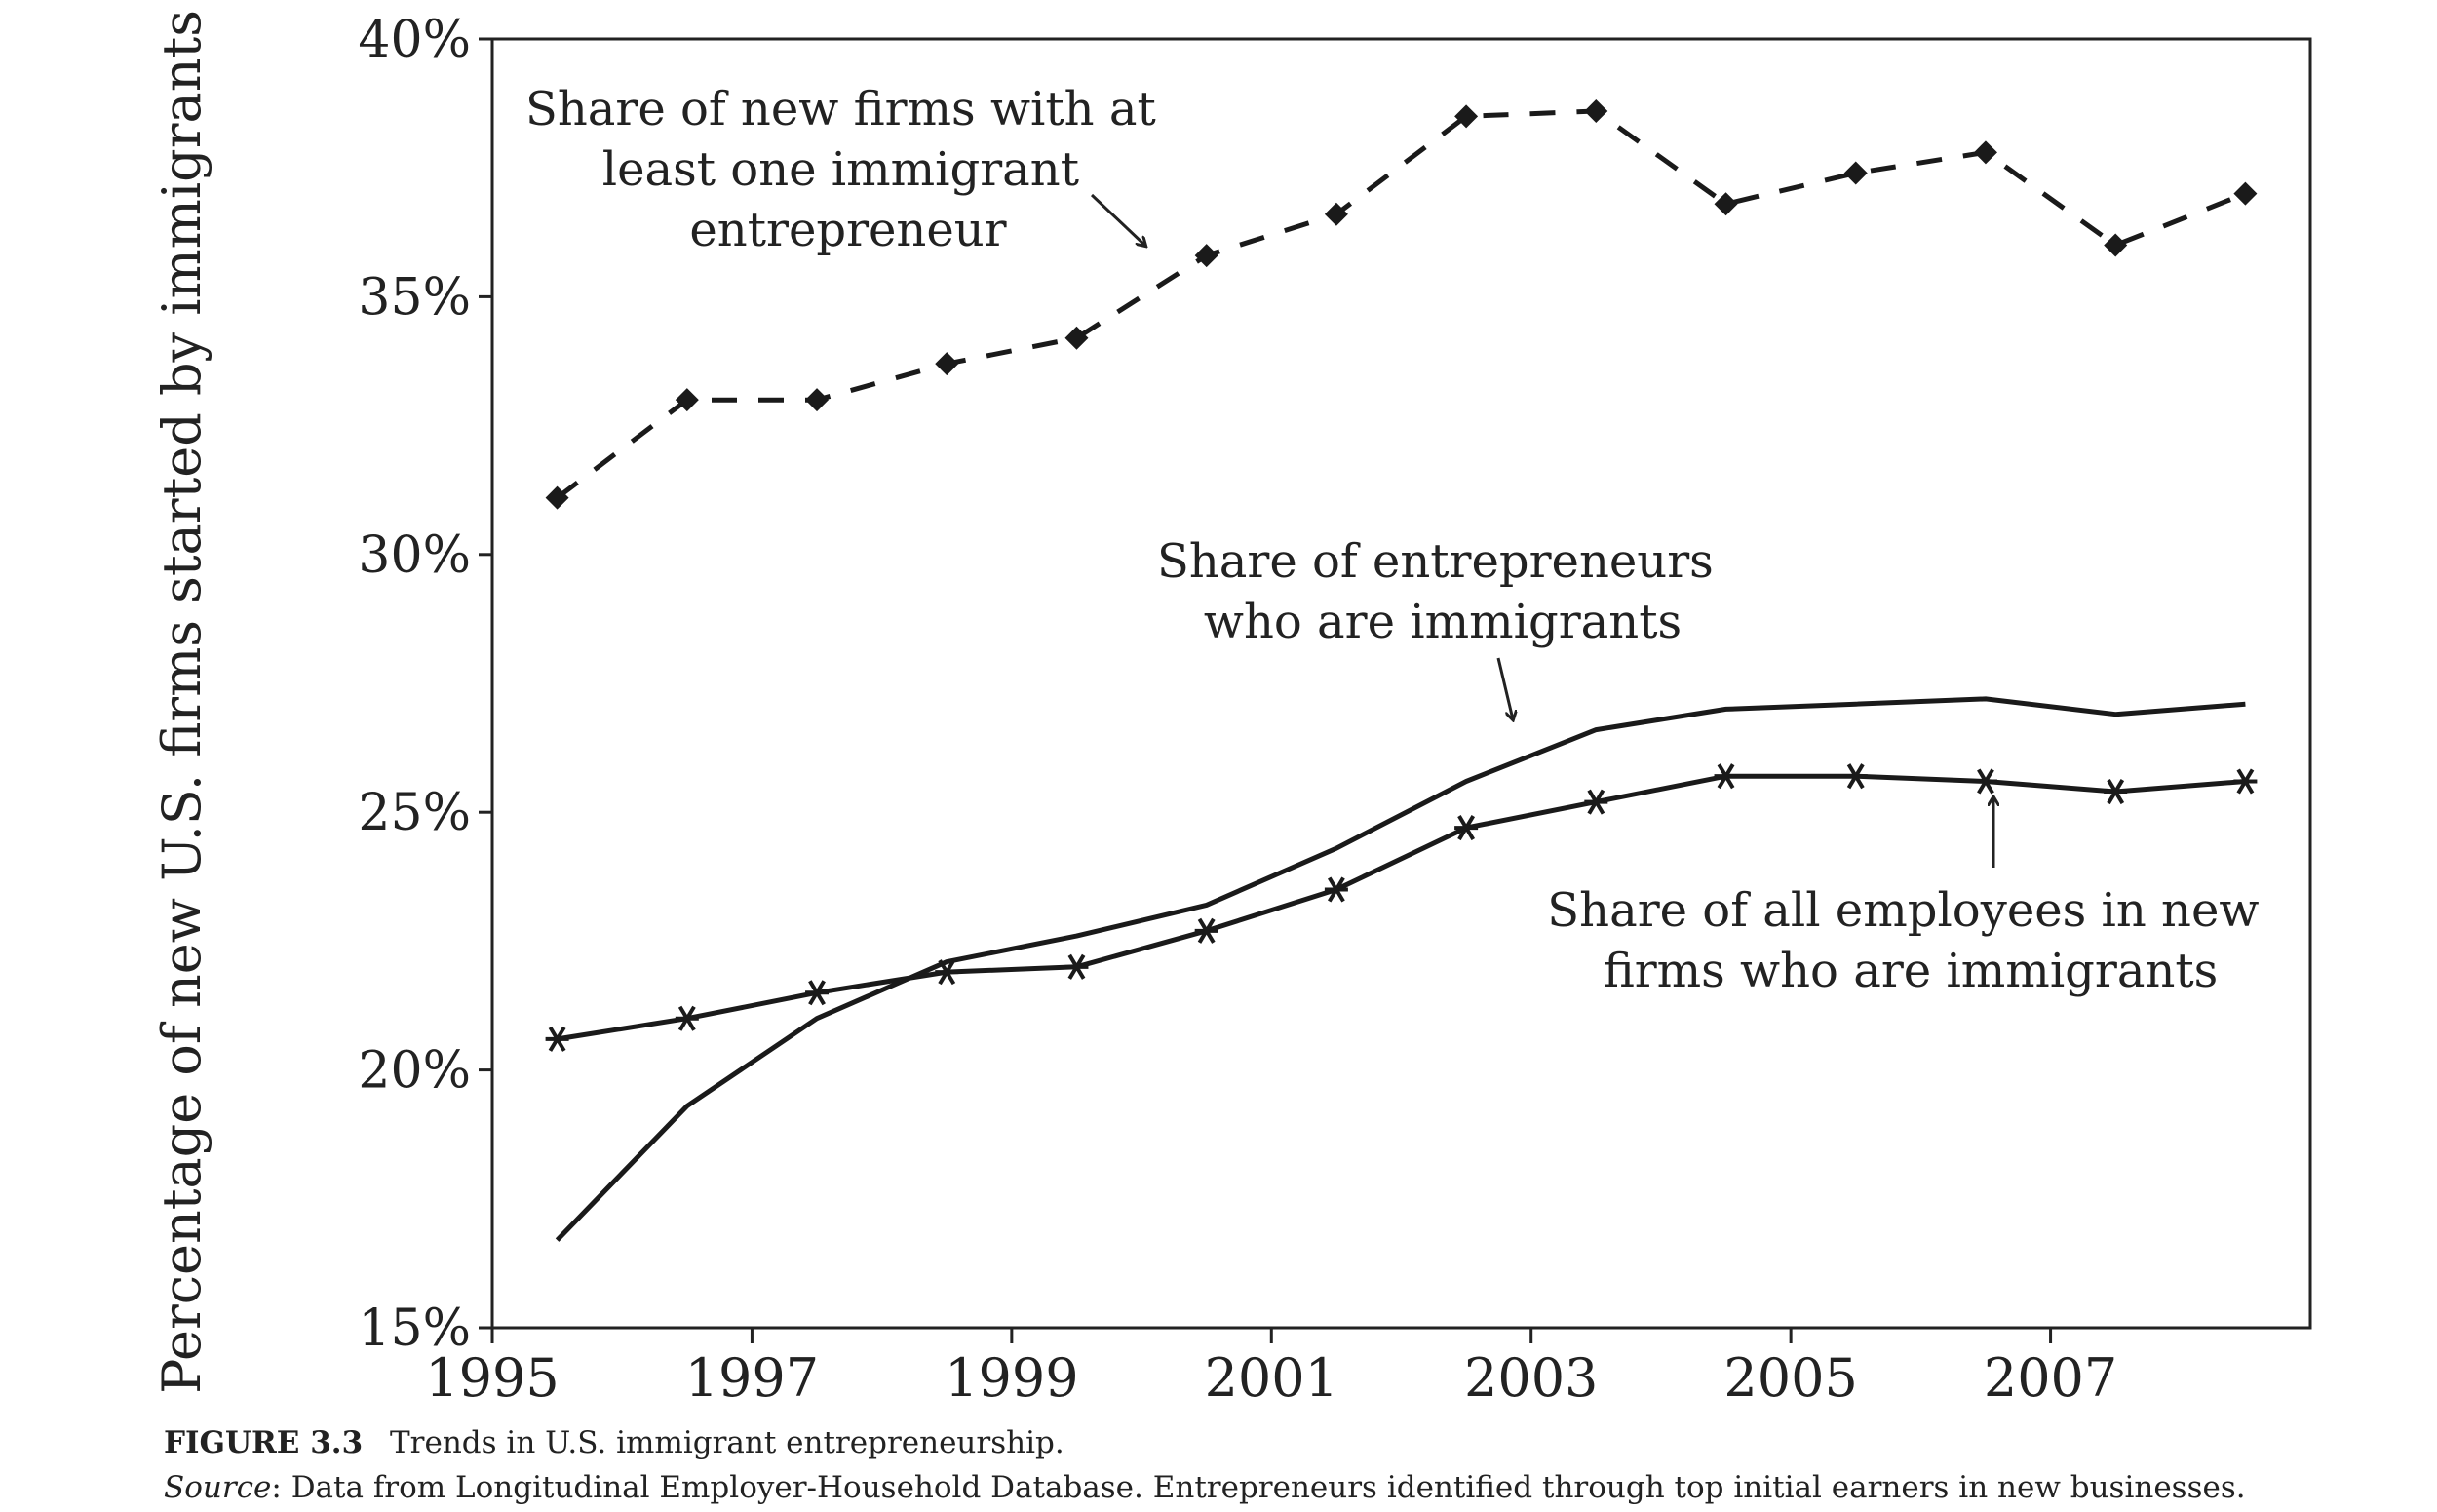 The height and width of the screenshot is (1512, 2437). What do you see at coordinates (415, 813) in the screenshot?
I see `y-tick-label: 25%` at bounding box center [415, 813].